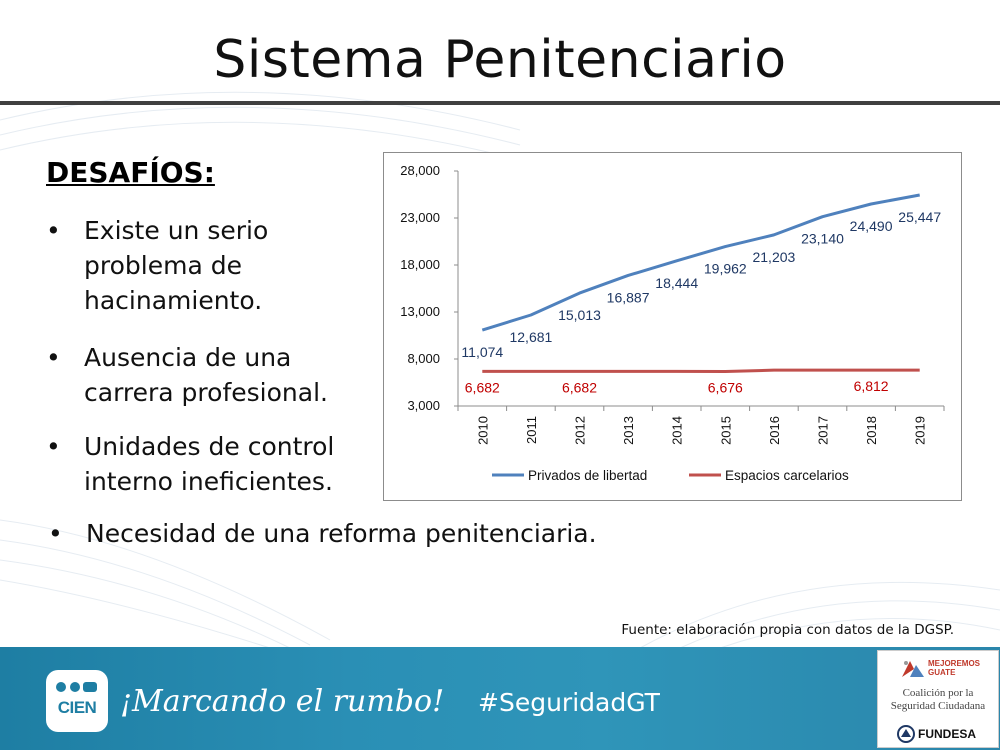  What do you see at coordinates (569, 702) in the screenshot?
I see `hashtag: #SeguridadGT` at bounding box center [569, 702].